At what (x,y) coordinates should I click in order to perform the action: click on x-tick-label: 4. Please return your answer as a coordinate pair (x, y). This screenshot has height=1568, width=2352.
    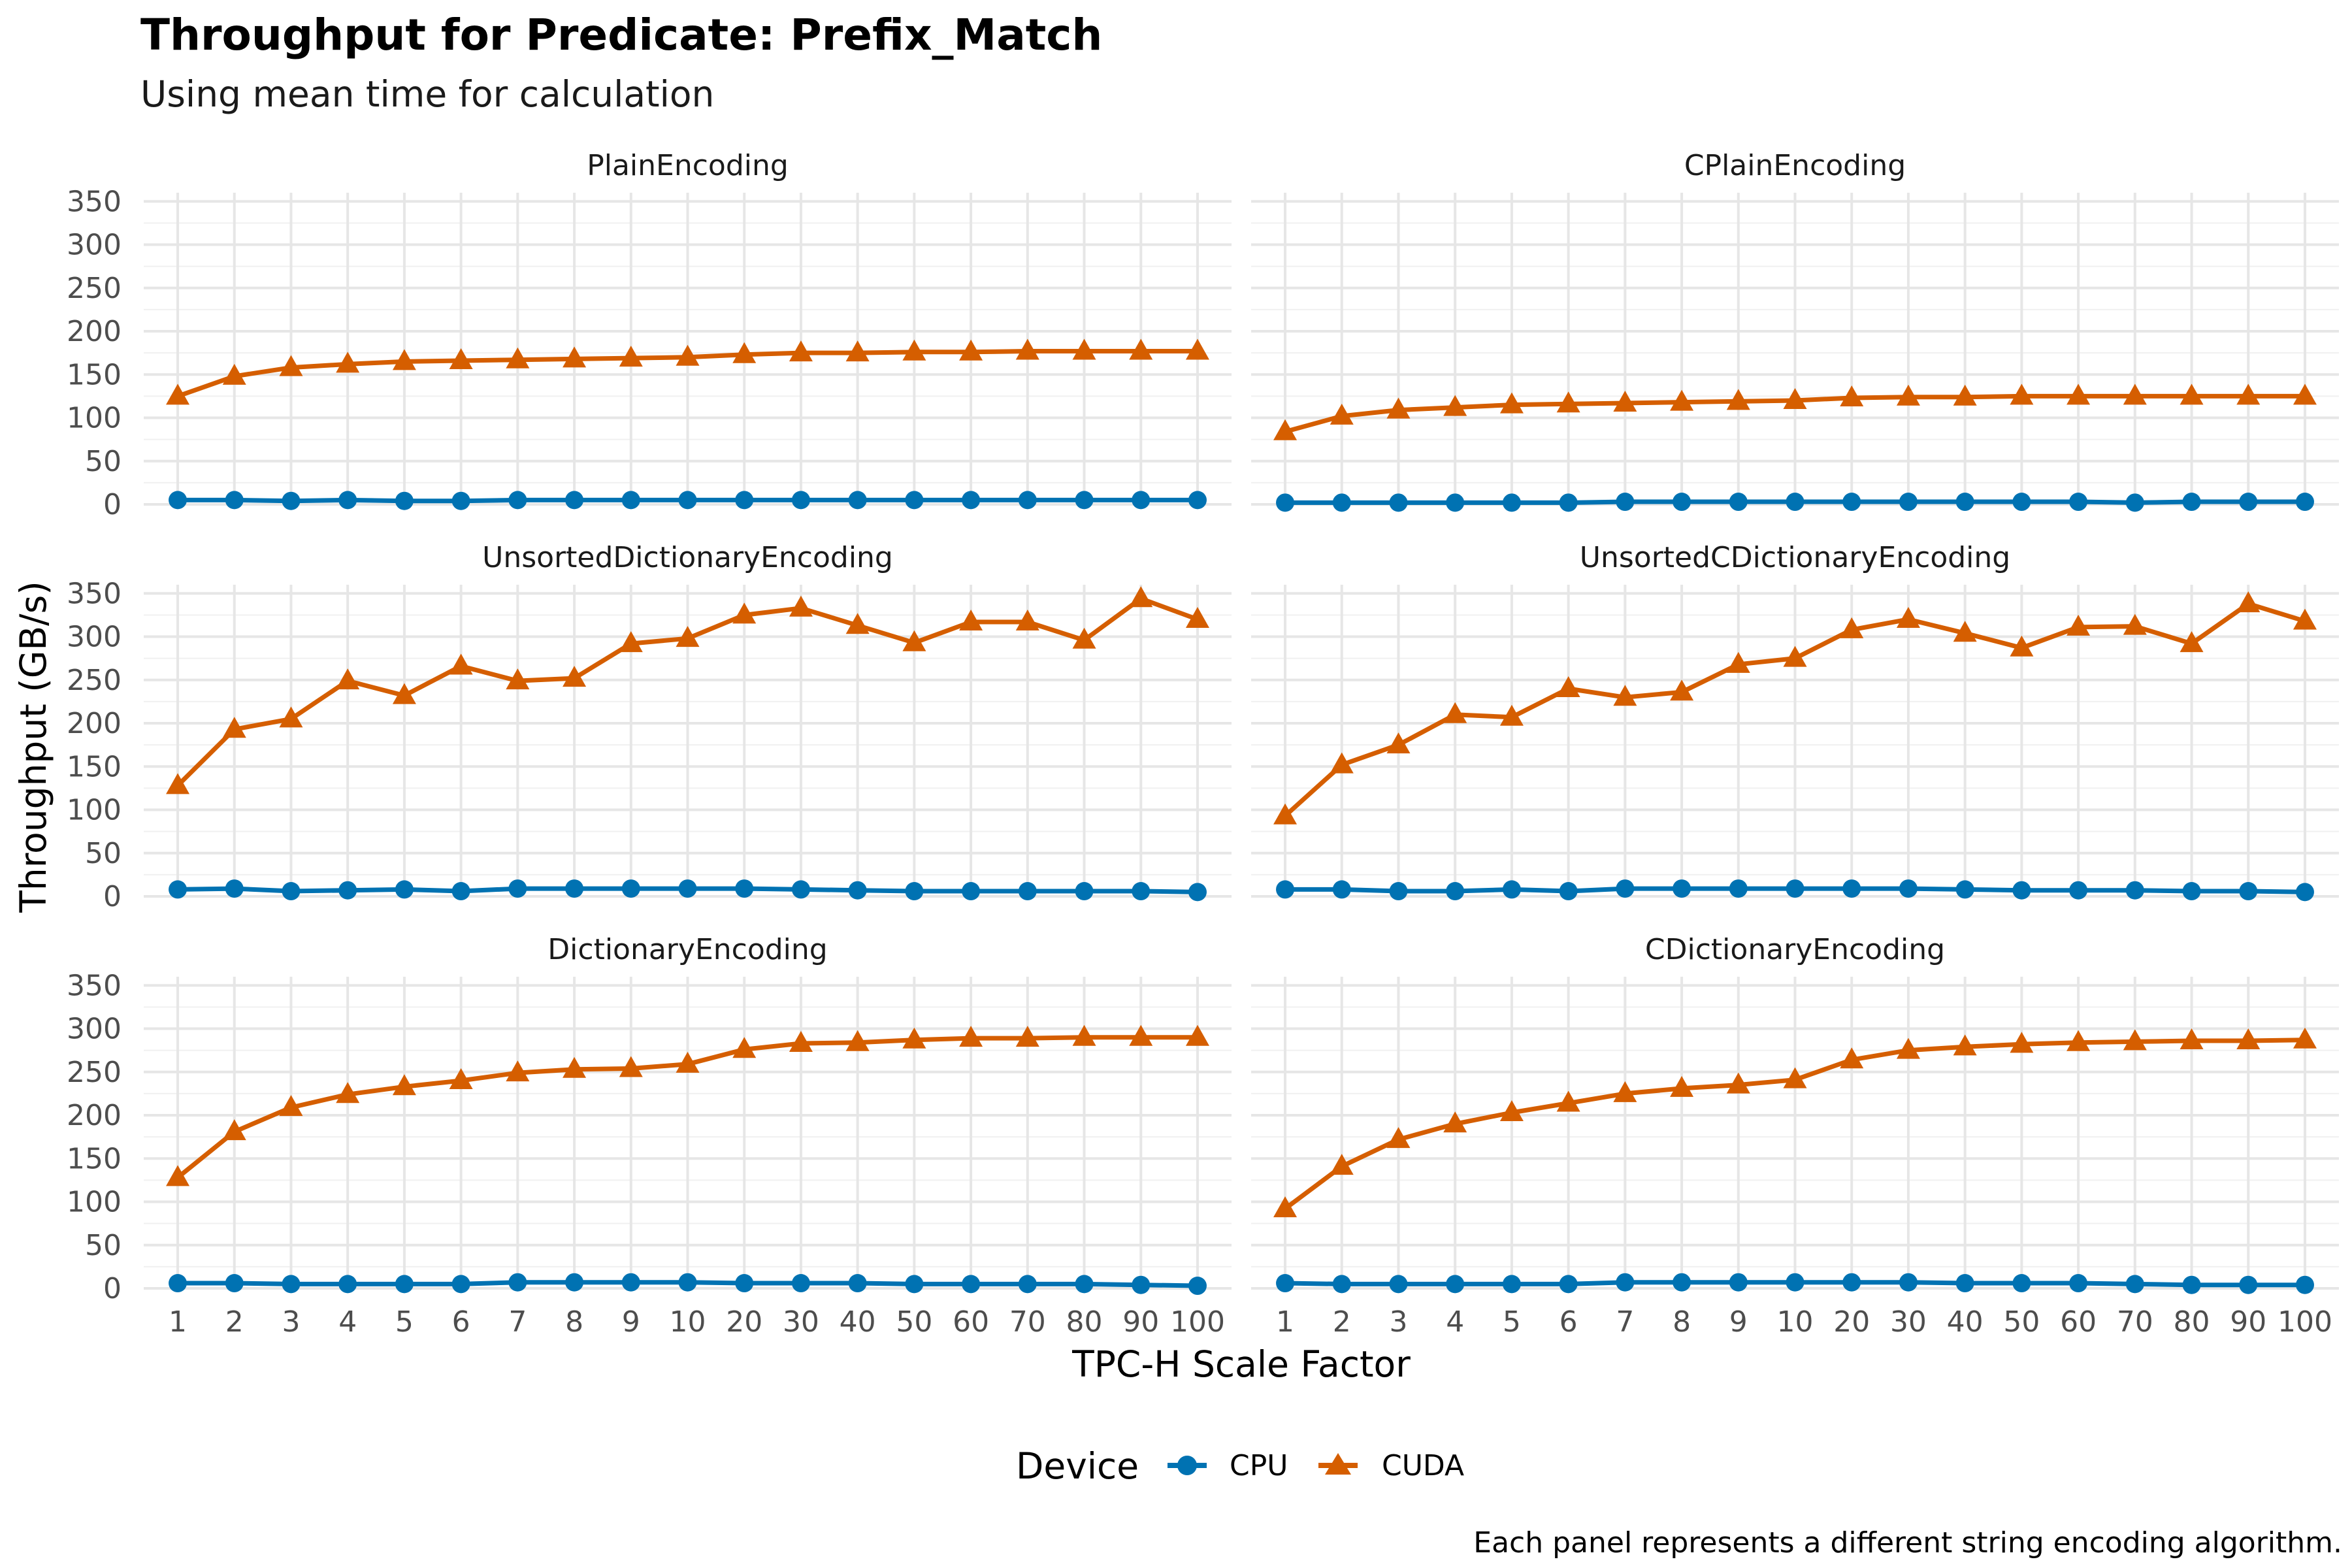
    Looking at the image, I should click on (1455, 1322).